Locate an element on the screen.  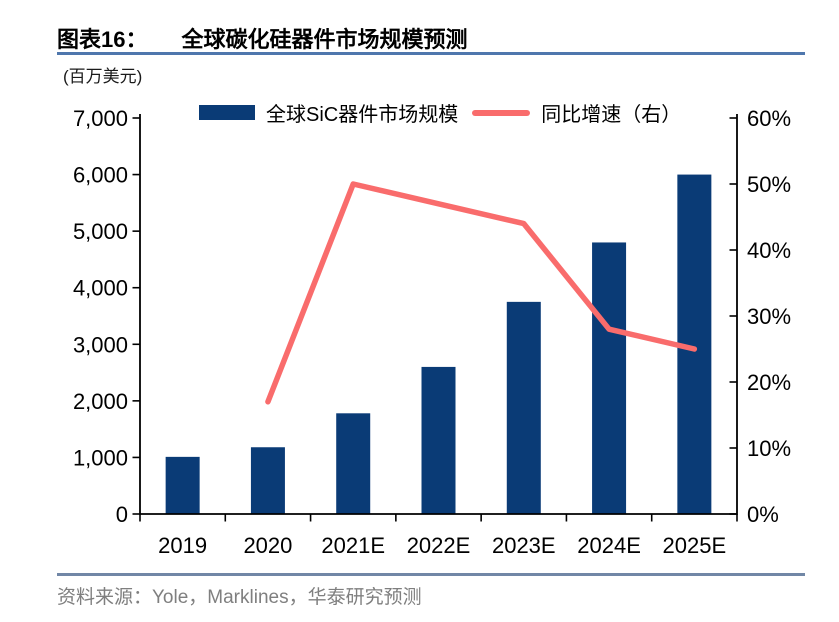
legend-item-market-size: 全球SiC器件市场规模 is located at coordinates (328, 112).